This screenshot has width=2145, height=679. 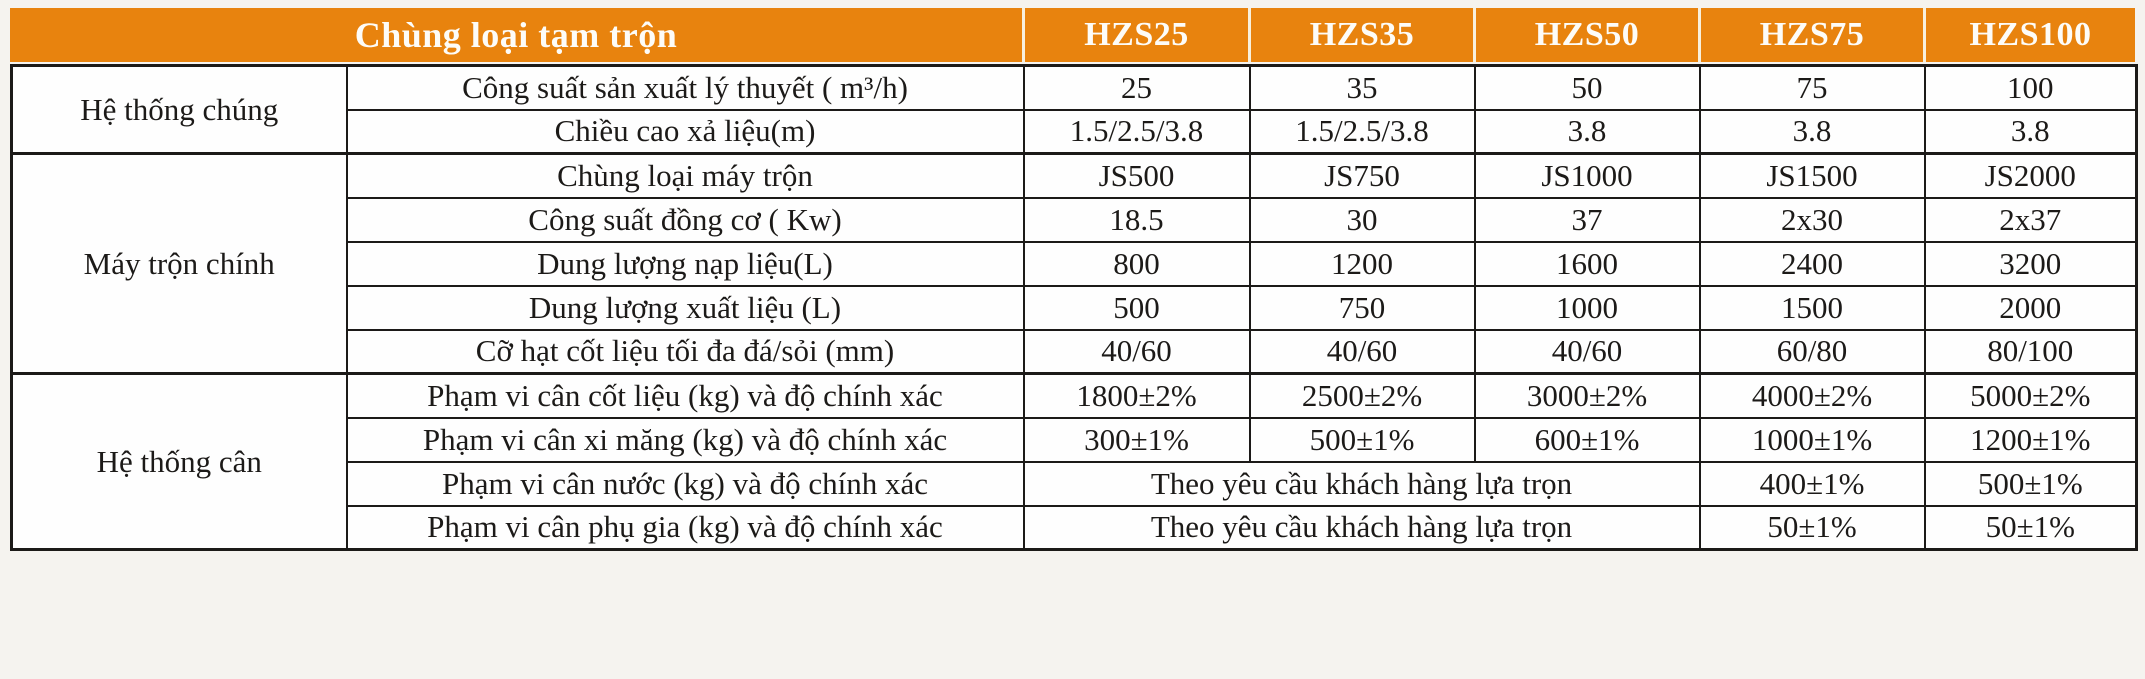 I want to click on group-cell-general-system: Hệ thống chúng, so click(x=179, y=109).